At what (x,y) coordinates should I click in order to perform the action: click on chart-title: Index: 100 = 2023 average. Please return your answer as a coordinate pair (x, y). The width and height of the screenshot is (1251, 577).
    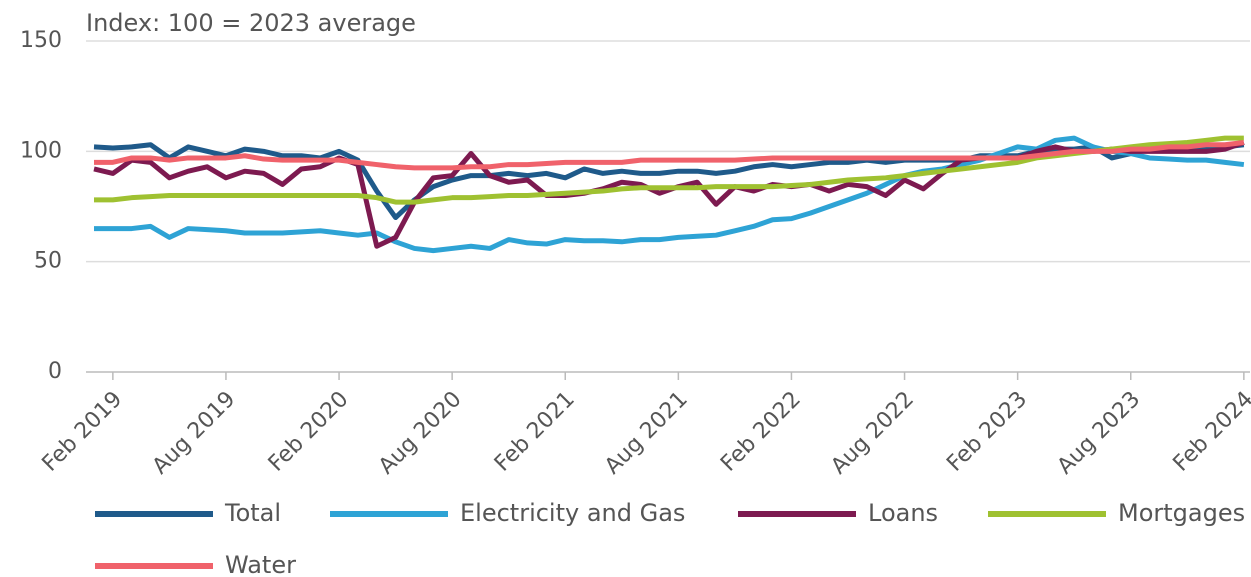
    Looking at the image, I should click on (251, 23).